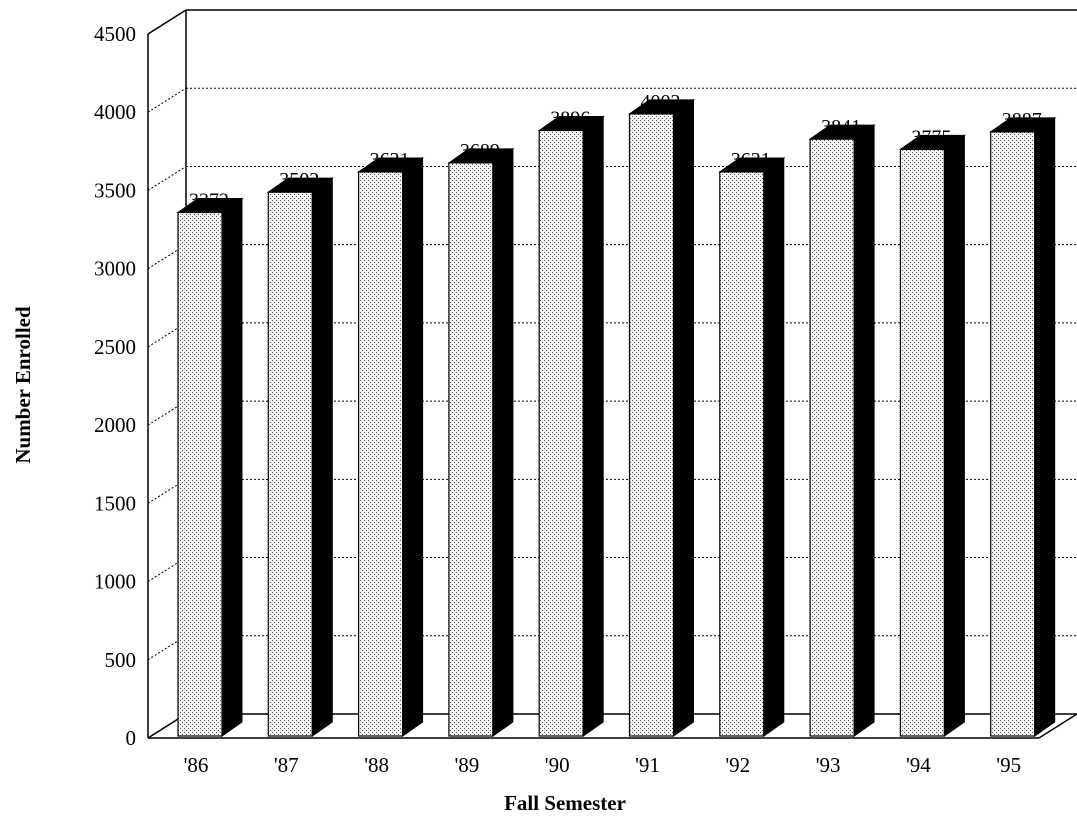  I want to click on data-label: 3841, so click(841, 127).